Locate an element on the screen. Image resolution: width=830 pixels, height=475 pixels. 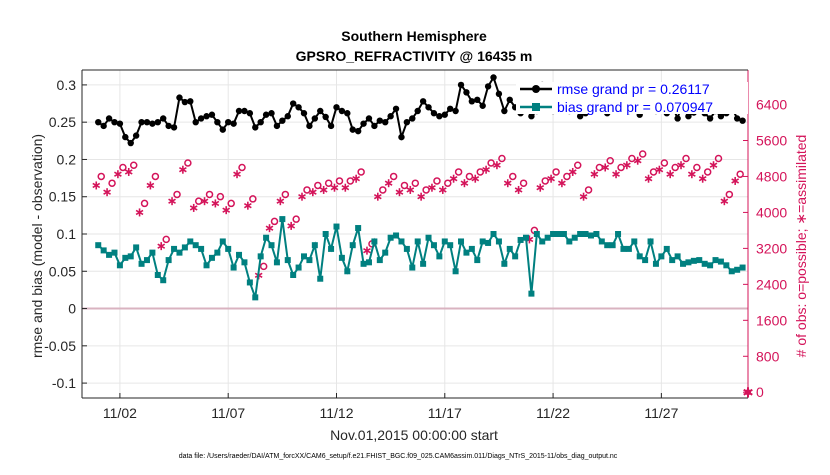
y-tick-label-right: 800 is located at coordinates (768, 356).